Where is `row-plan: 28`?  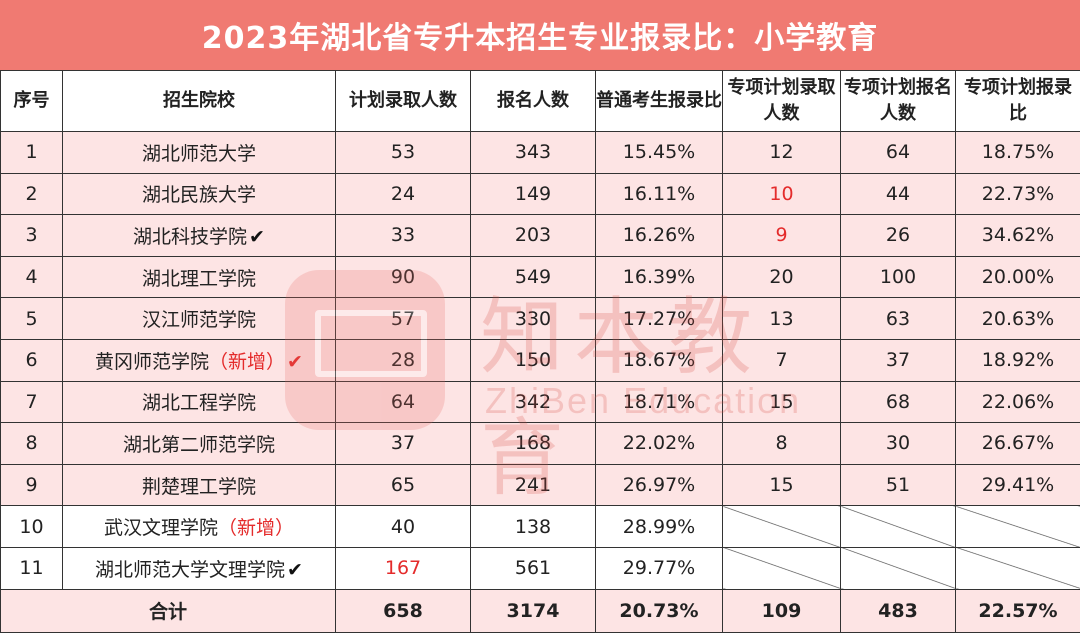
row-plan: 28 is located at coordinates (403, 360).